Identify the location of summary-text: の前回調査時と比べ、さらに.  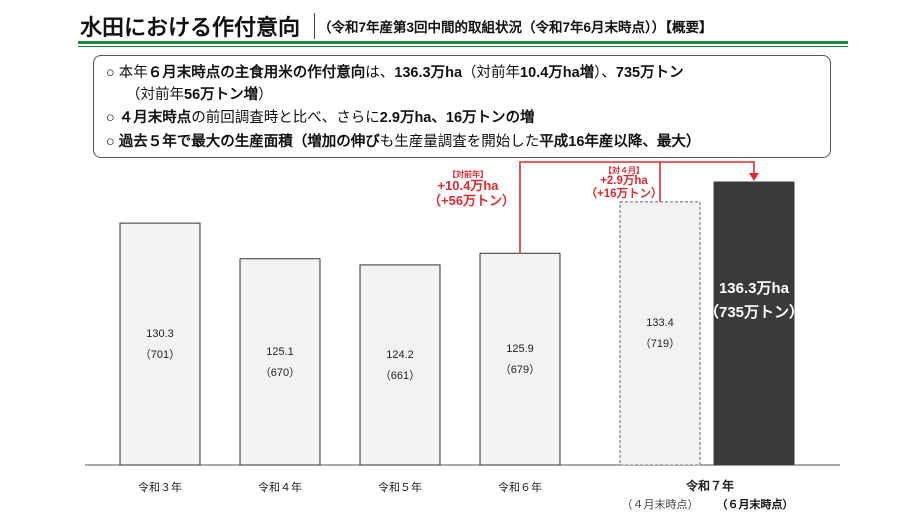
(285, 118).